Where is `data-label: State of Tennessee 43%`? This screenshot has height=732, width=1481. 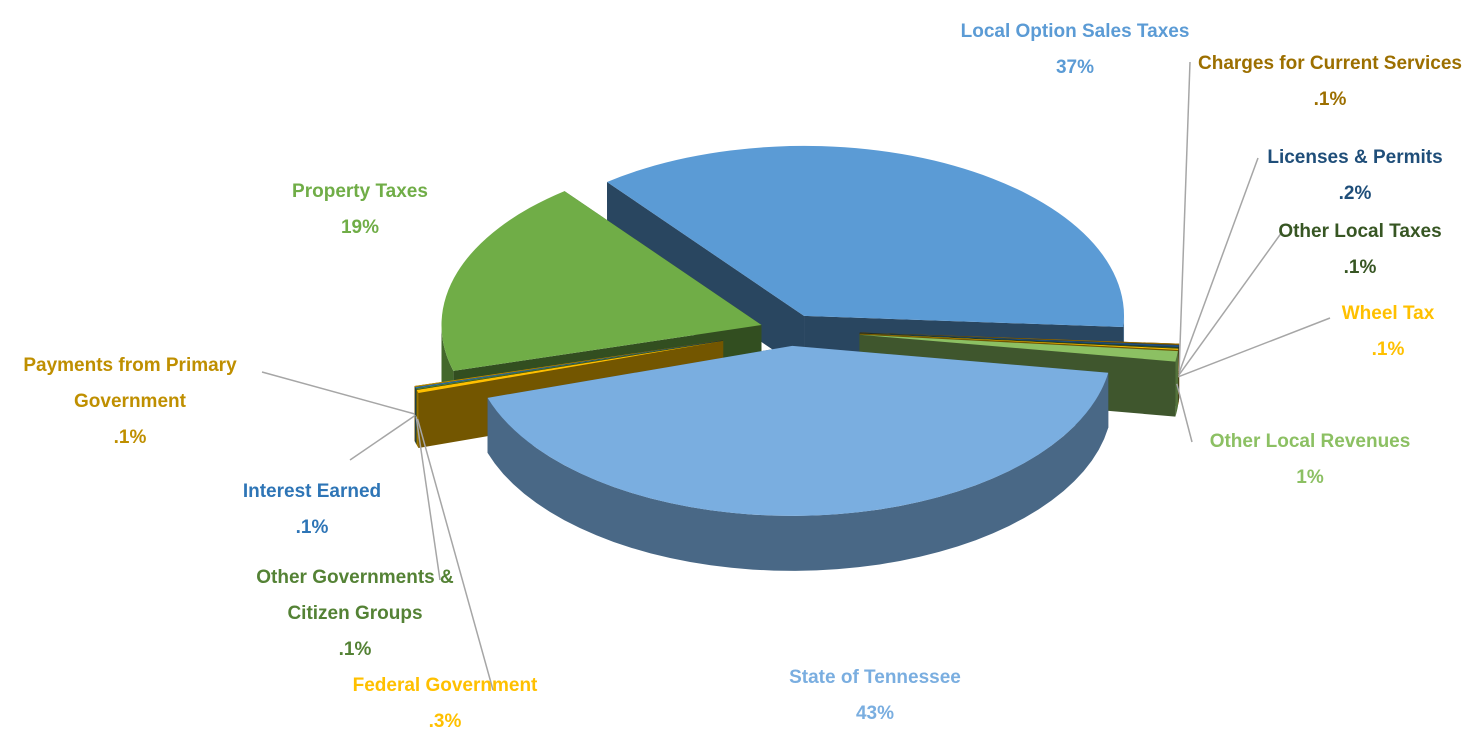 data-label: State of Tennessee 43% is located at coordinates (875, 696).